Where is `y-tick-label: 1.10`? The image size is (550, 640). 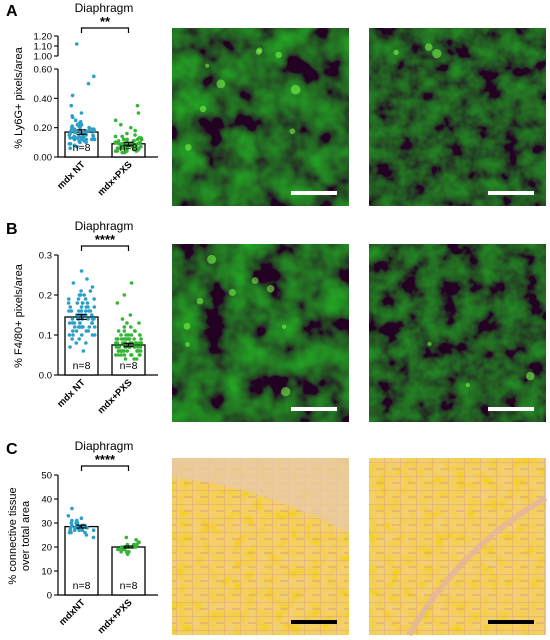
y-tick-label: 1.10 is located at coordinates (43, 47).